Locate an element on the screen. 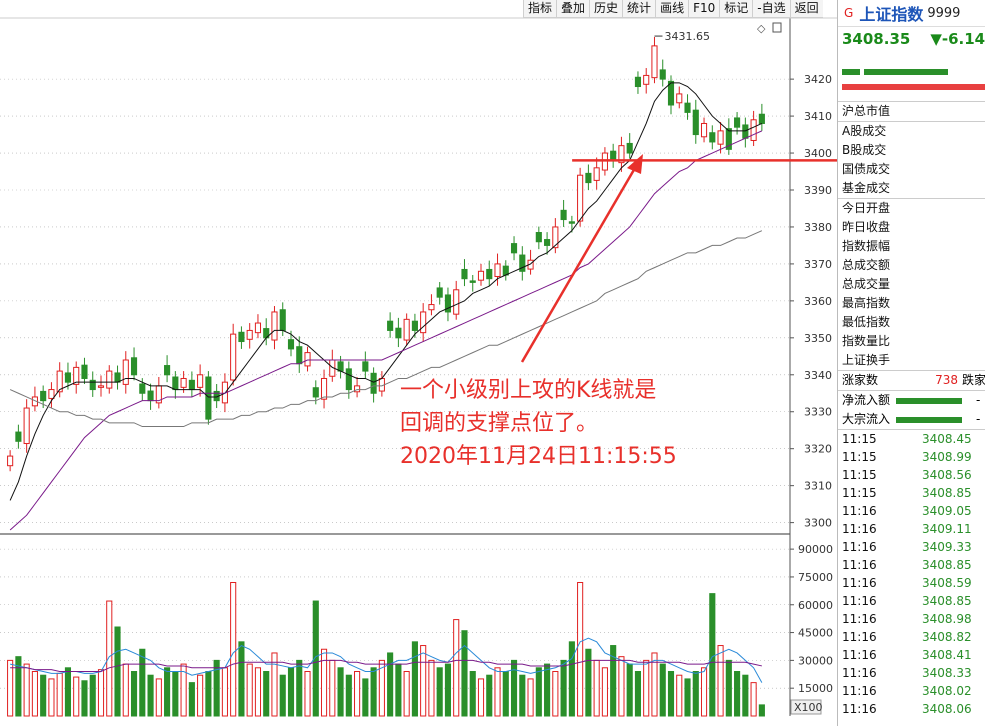 The width and height of the screenshot is (985, 726). stat-label: 指数量比 is located at coordinates (866, 341).